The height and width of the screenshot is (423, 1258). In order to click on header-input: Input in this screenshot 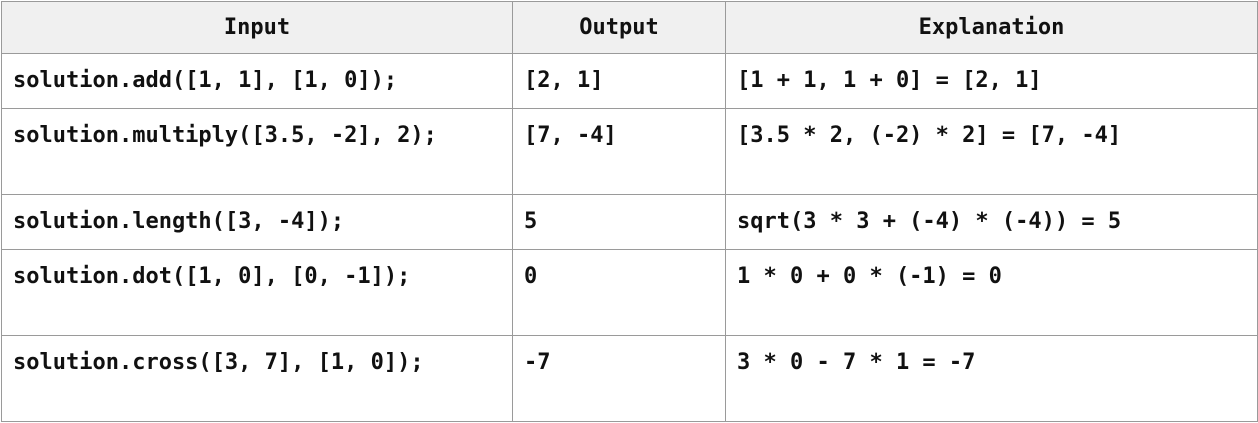, I will do `click(257, 27)`.